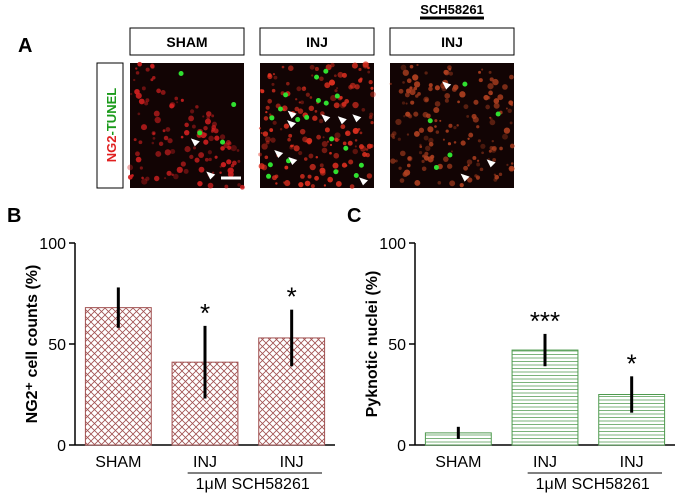 This screenshot has height=493, width=693. What do you see at coordinates (111, 148) in the screenshot?
I see `stain-ng2: NG2` at bounding box center [111, 148].